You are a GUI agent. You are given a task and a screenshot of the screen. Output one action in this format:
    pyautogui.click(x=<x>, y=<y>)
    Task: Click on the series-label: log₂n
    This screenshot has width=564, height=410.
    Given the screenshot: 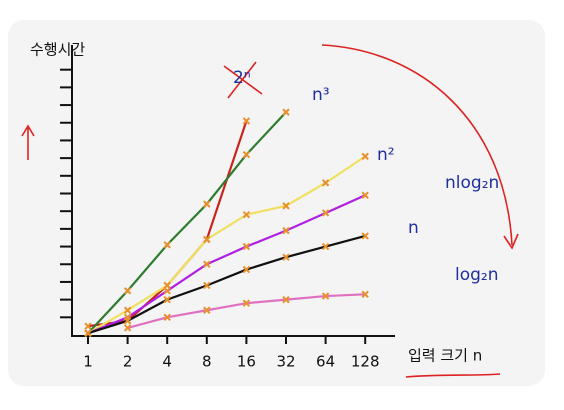 What is the action you would take?
    pyautogui.click(x=477, y=275)
    